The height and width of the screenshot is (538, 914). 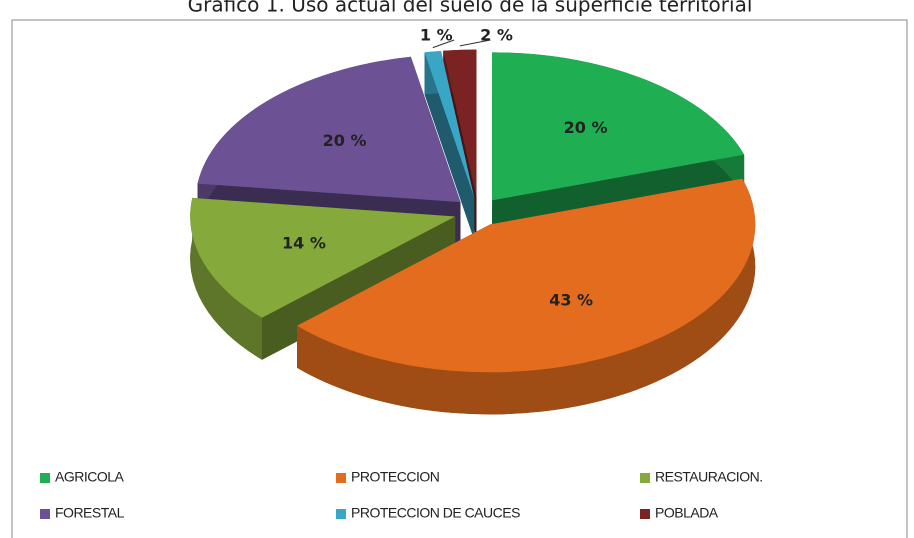 I want to click on data-label: 14 %, so click(x=304, y=242).